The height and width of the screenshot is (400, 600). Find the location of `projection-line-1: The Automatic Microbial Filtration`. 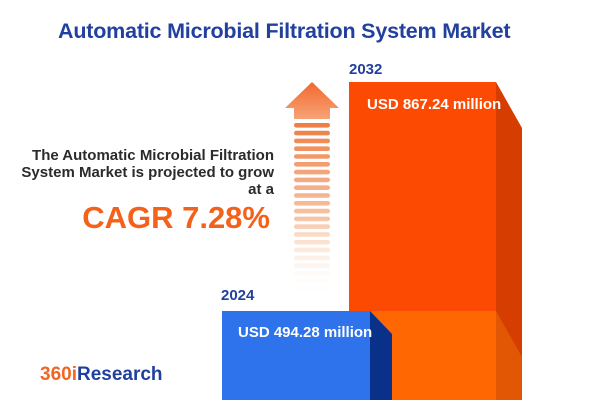

projection-line-1: The Automatic Microbial Filtration is located at coordinates (153, 155).